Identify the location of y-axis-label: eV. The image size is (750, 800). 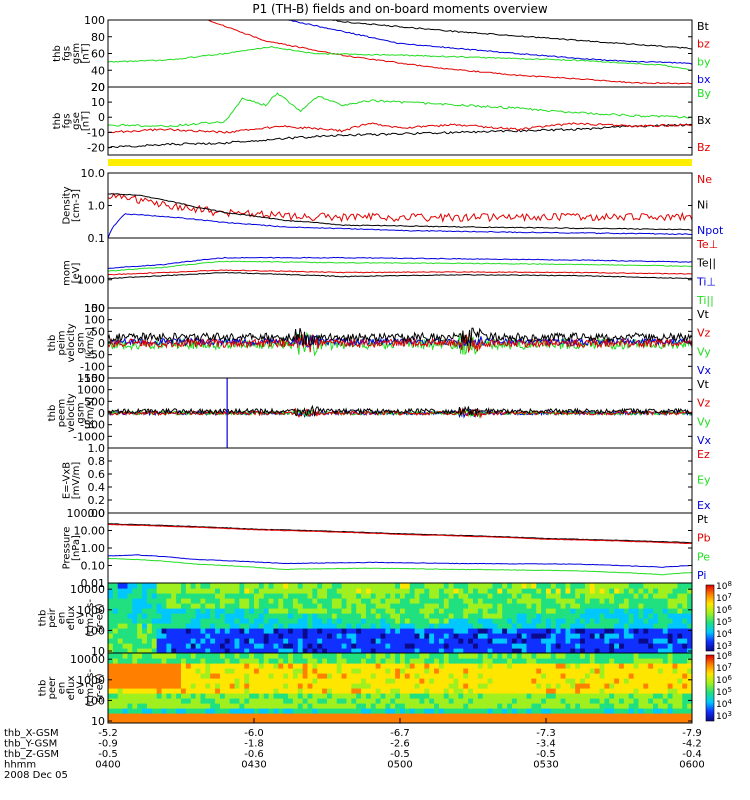
(81, 617).